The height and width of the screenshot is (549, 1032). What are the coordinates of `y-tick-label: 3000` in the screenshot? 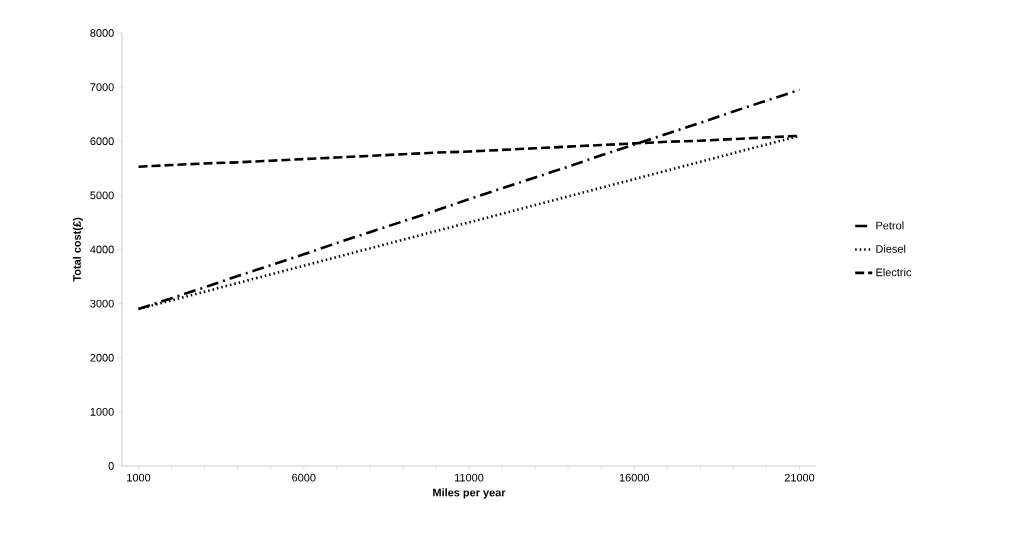 It's located at (102, 303).